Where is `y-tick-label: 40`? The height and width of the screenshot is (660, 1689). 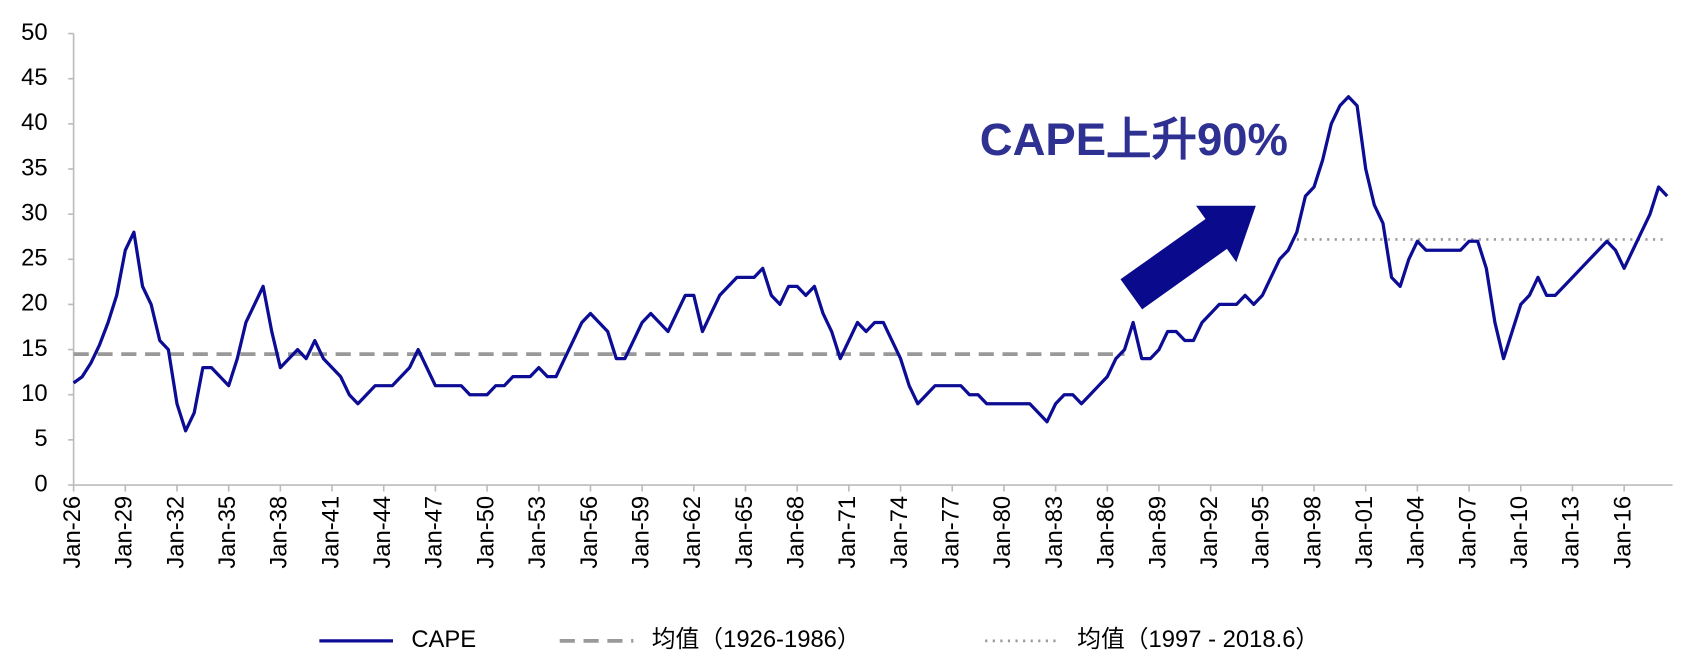
y-tick-label: 40 is located at coordinates (34, 122).